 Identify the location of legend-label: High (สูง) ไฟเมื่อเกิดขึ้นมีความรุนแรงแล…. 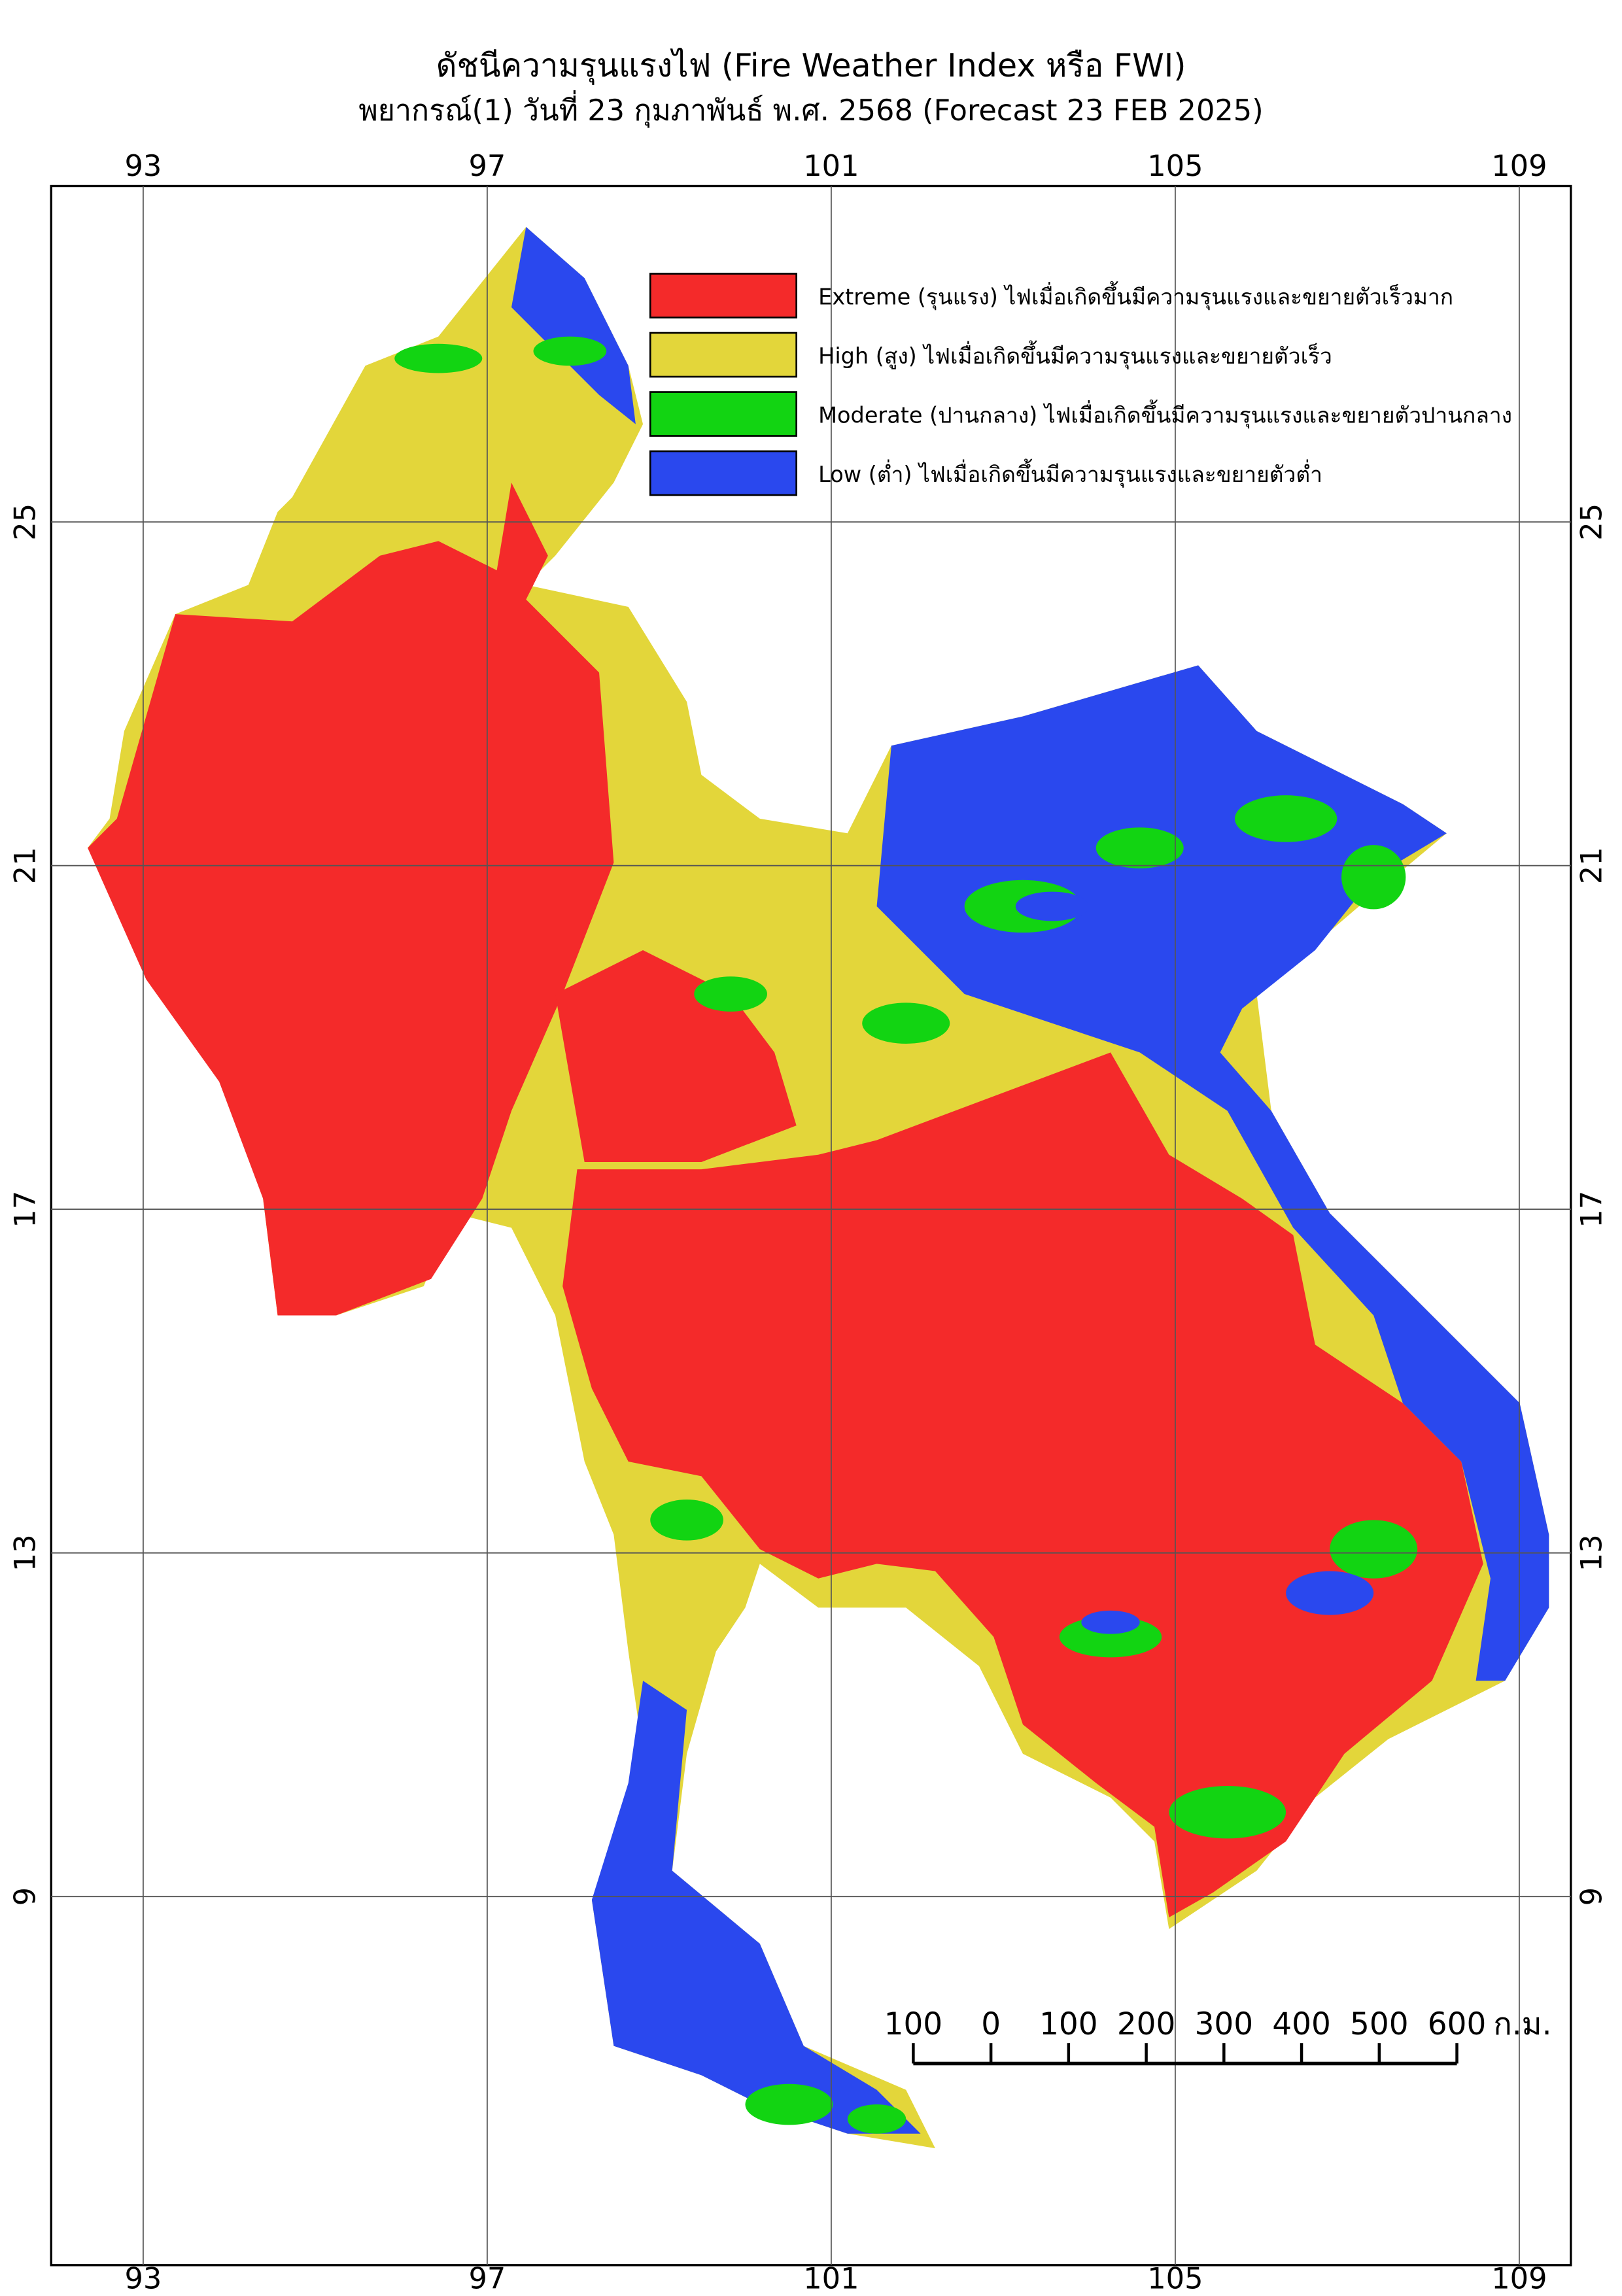
(1075, 354).